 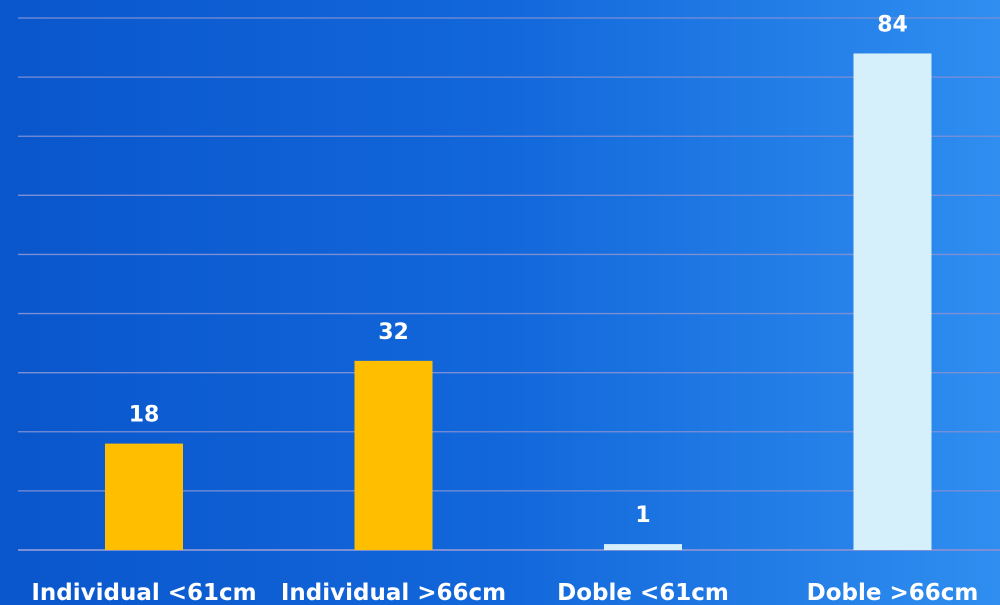 I want to click on bar-value-label: 32, so click(x=393, y=332).